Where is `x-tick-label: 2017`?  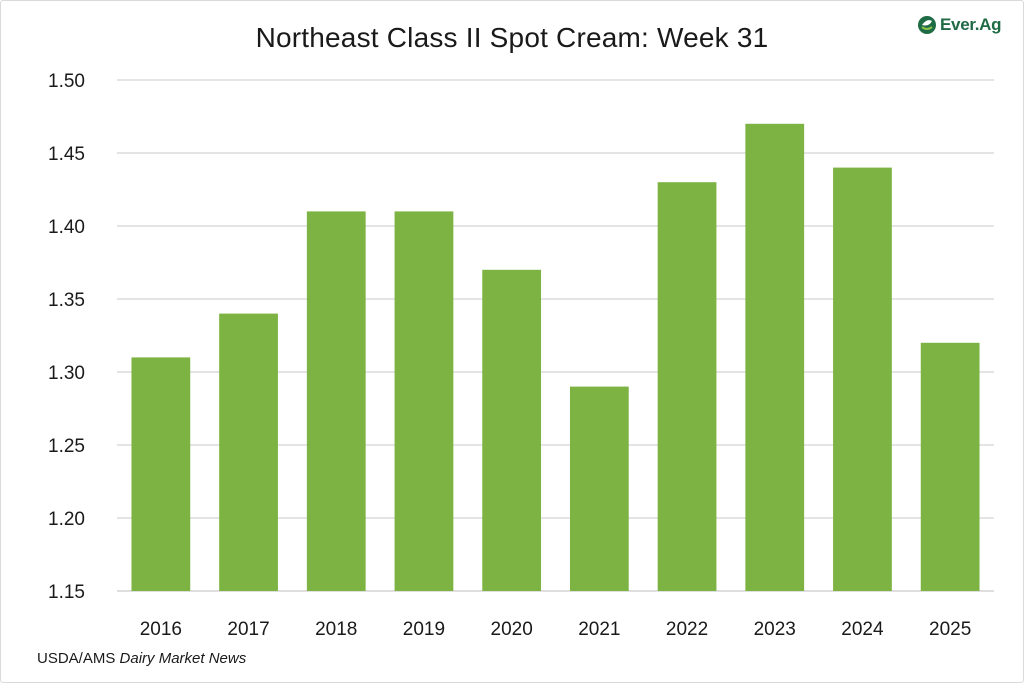 x-tick-label: 2017 is located at coordinates (248, 629).